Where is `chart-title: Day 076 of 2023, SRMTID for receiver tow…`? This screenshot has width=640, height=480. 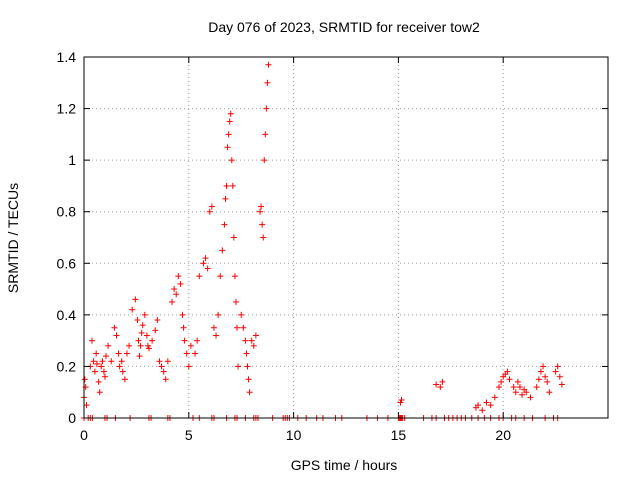
chart-title: Day 076 of 2023, SRMTID for receiver tow… is located at coordinates (344, 27).